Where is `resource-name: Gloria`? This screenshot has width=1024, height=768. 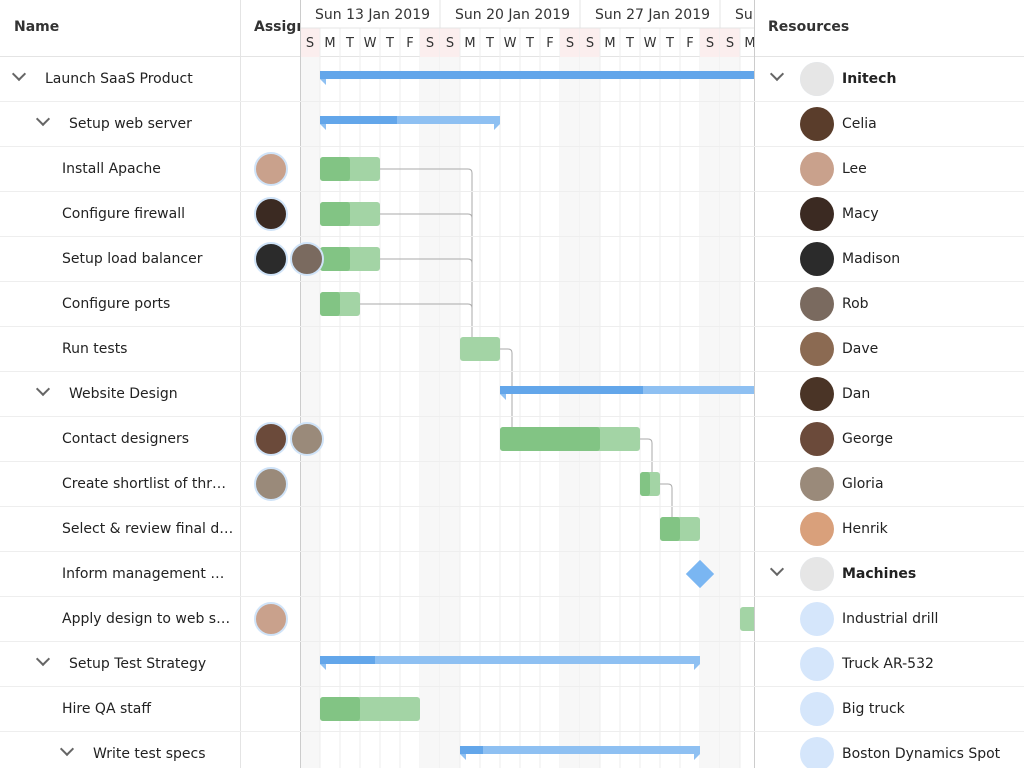
resource-name: Gloria is located at coordinates (863, 484).